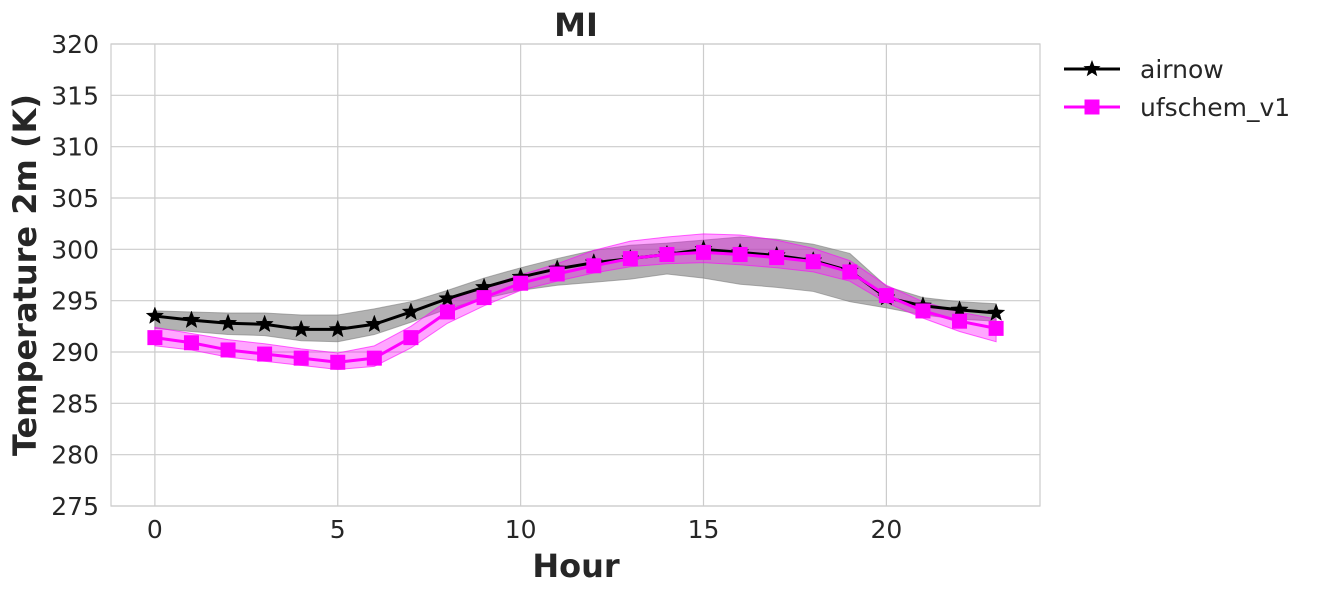  I want to click on y-tick-label: 280, so click(75, 455).